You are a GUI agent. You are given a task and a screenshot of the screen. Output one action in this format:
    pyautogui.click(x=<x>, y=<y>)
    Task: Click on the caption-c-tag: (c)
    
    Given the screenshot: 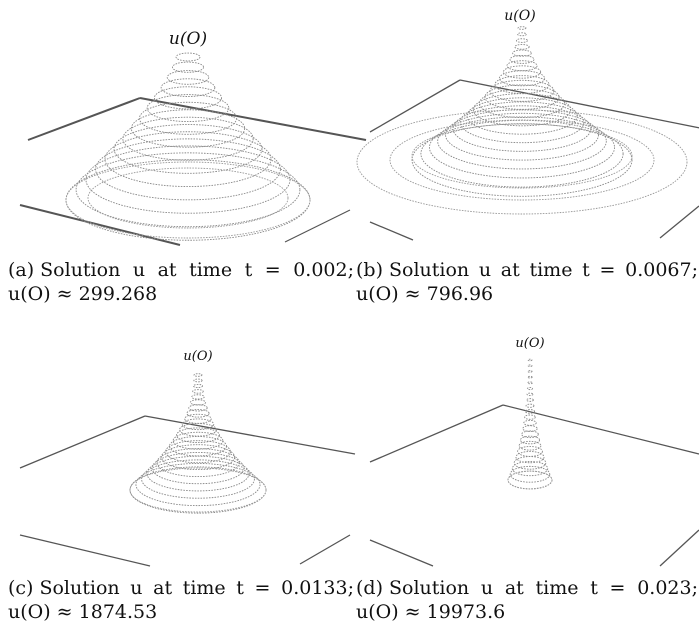 What is the action you would take?
    pyautogui.click(x=21, y=588)
    